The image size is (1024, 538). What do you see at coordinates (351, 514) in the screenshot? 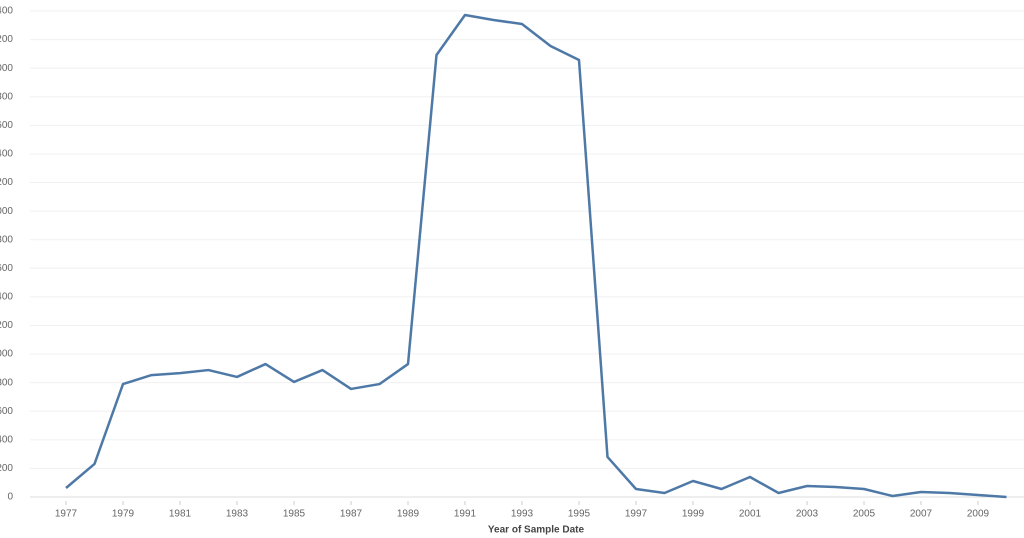
I see `x-tick-label: 1987` at bounding box center [351, 514].